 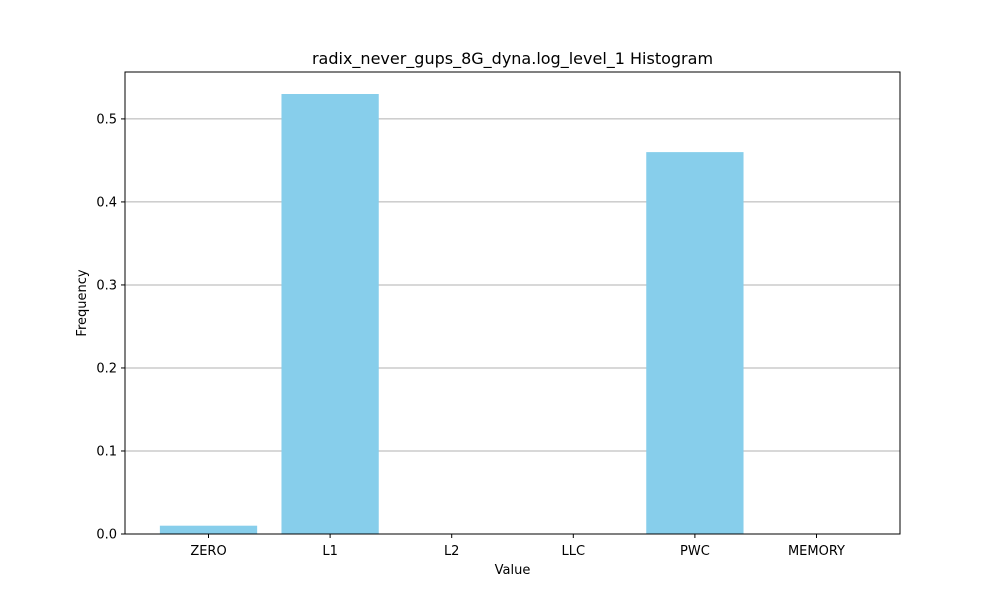 What do you see at coordinates (106, 451) in the screenshot?
I see `y-tick-label: 0.1` at bounding box center [106, 451].